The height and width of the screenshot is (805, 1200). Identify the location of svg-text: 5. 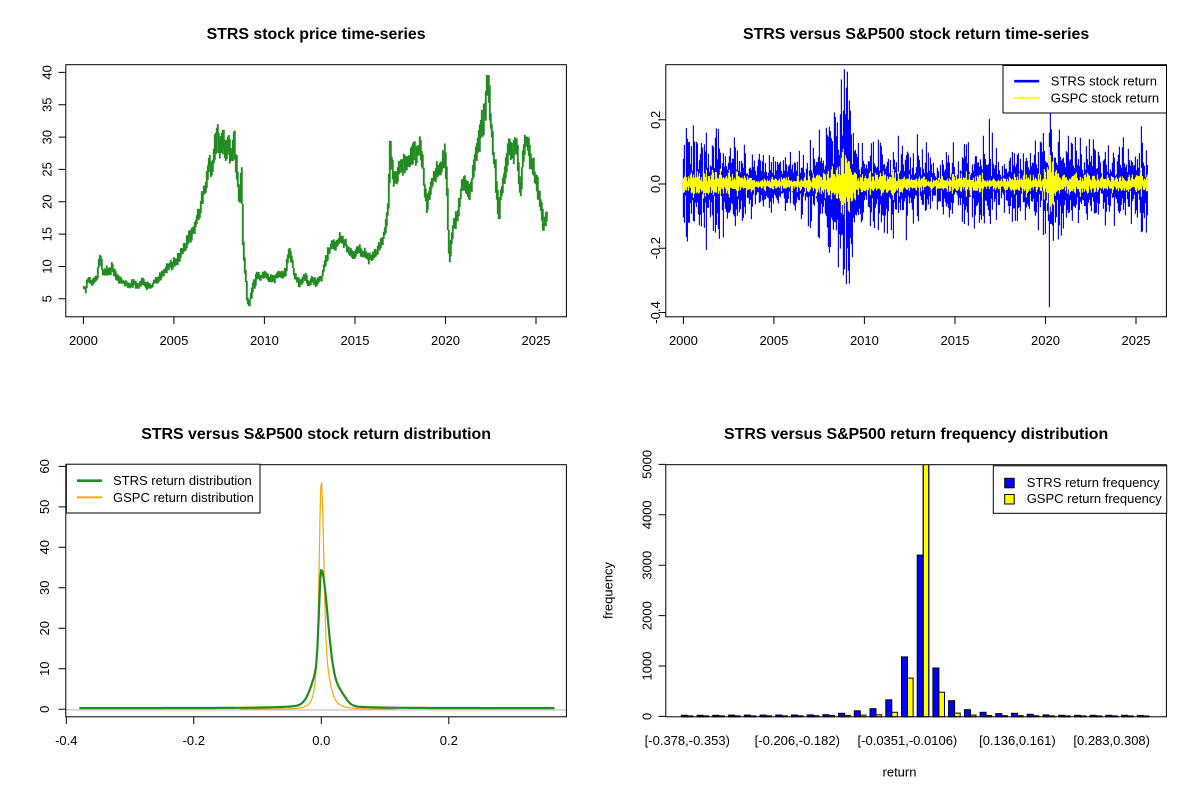
(46, 298).